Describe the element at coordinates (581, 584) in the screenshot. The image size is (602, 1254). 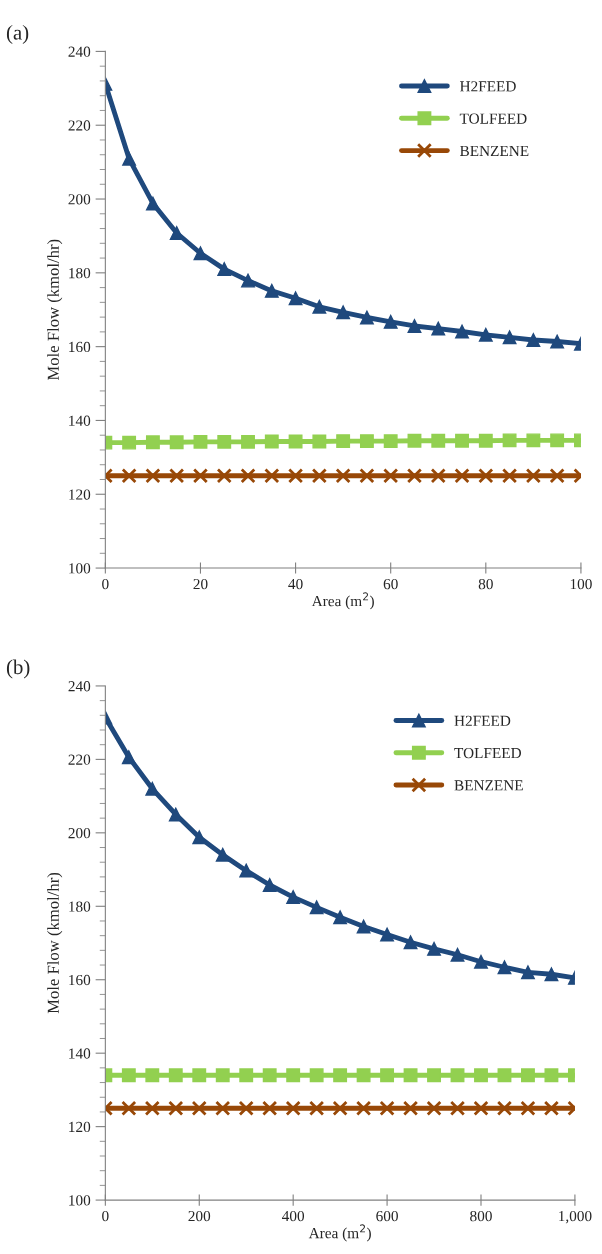
I see `x-tick-label: 100` at that location.